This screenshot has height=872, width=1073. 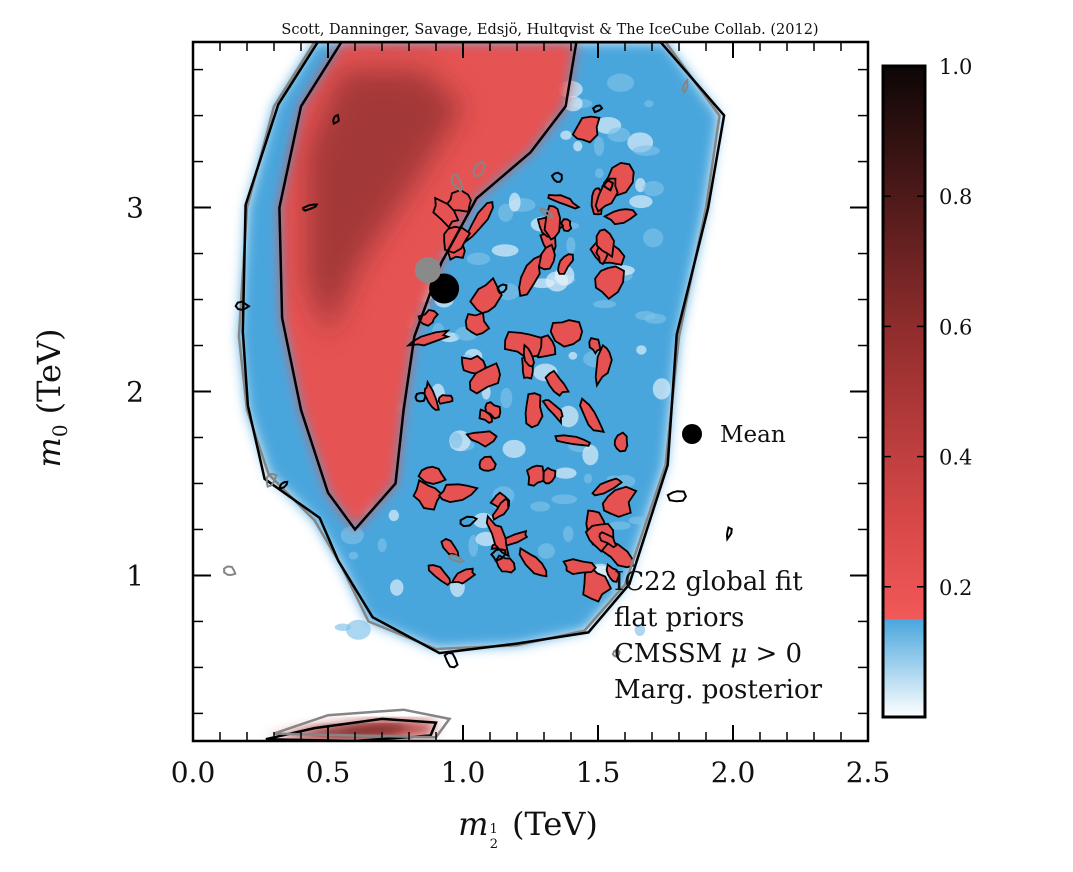 I want to click on mean-markers, so click(x=437, y=280).